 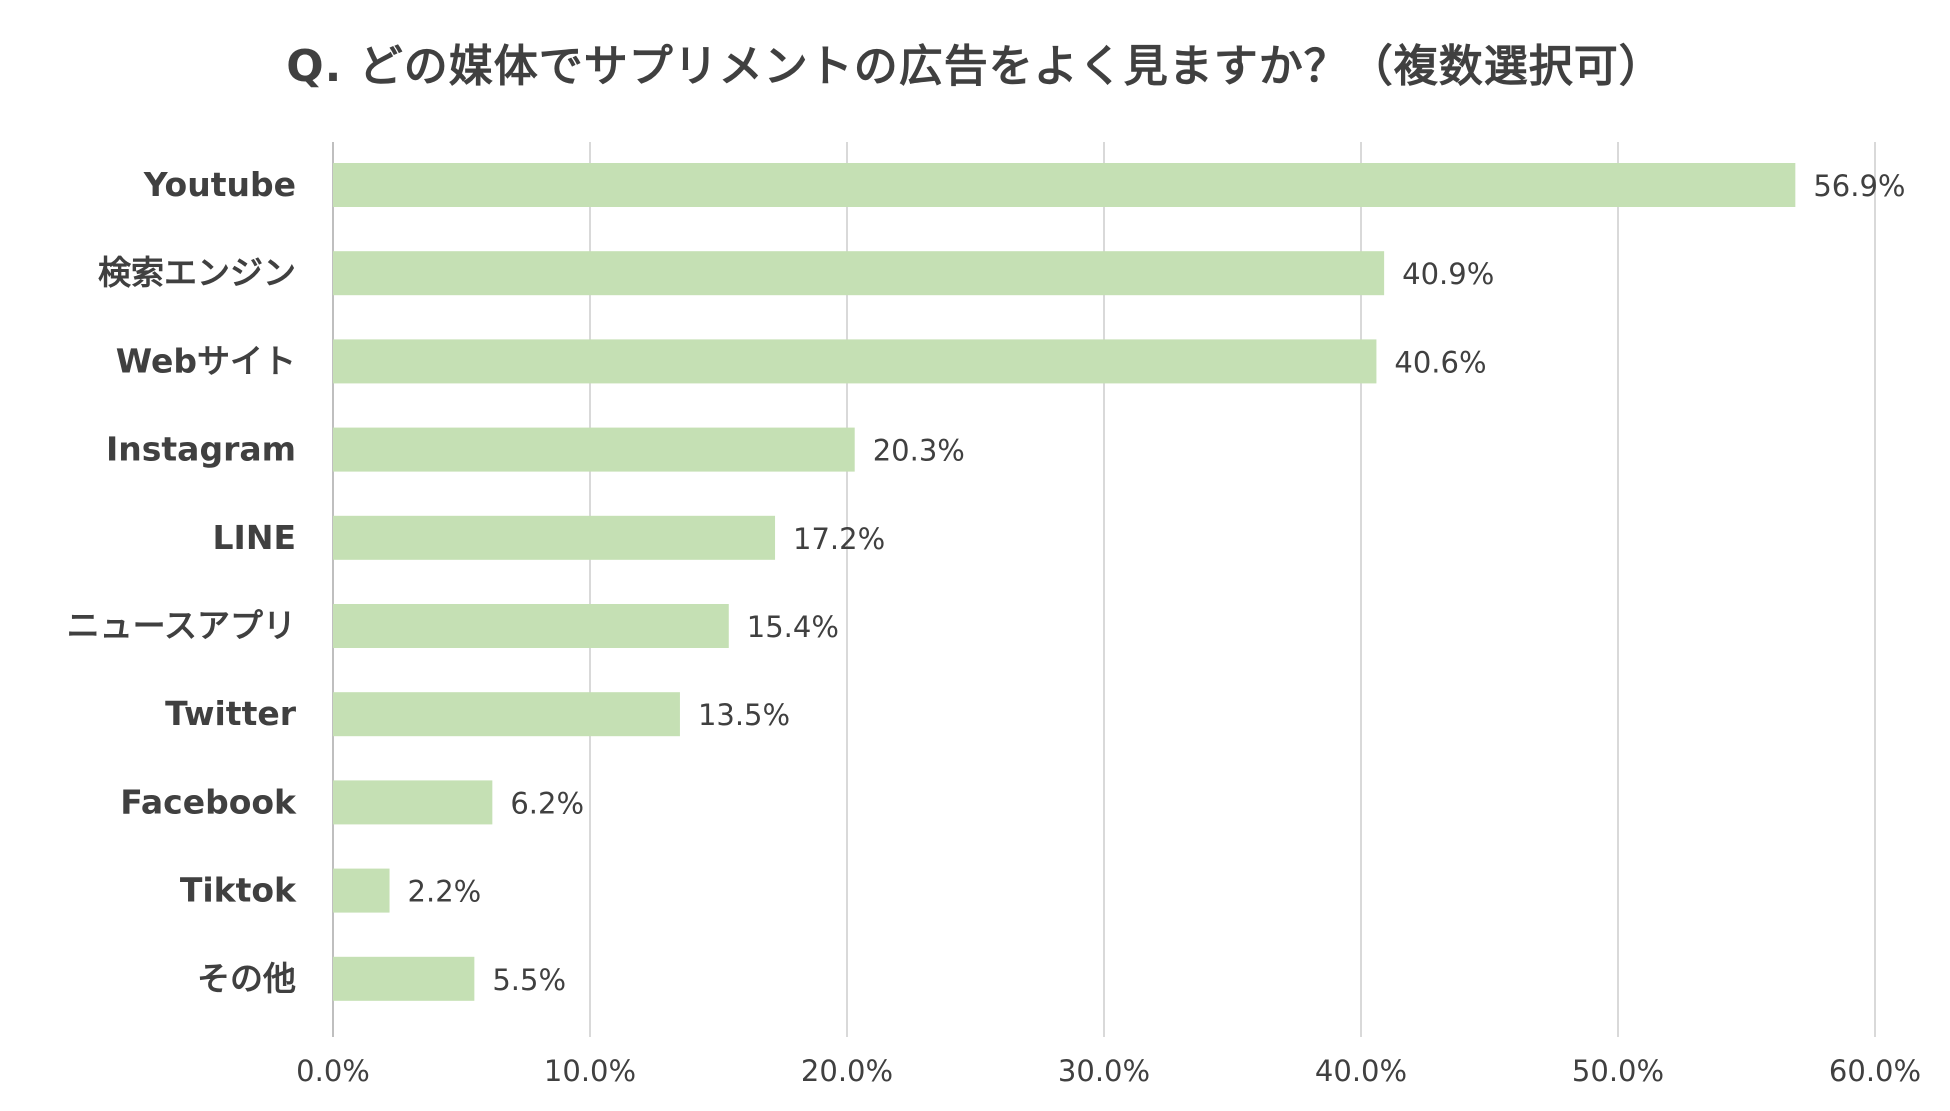 I want to click on data-label: 20.3%, so click(x=919, y=451).